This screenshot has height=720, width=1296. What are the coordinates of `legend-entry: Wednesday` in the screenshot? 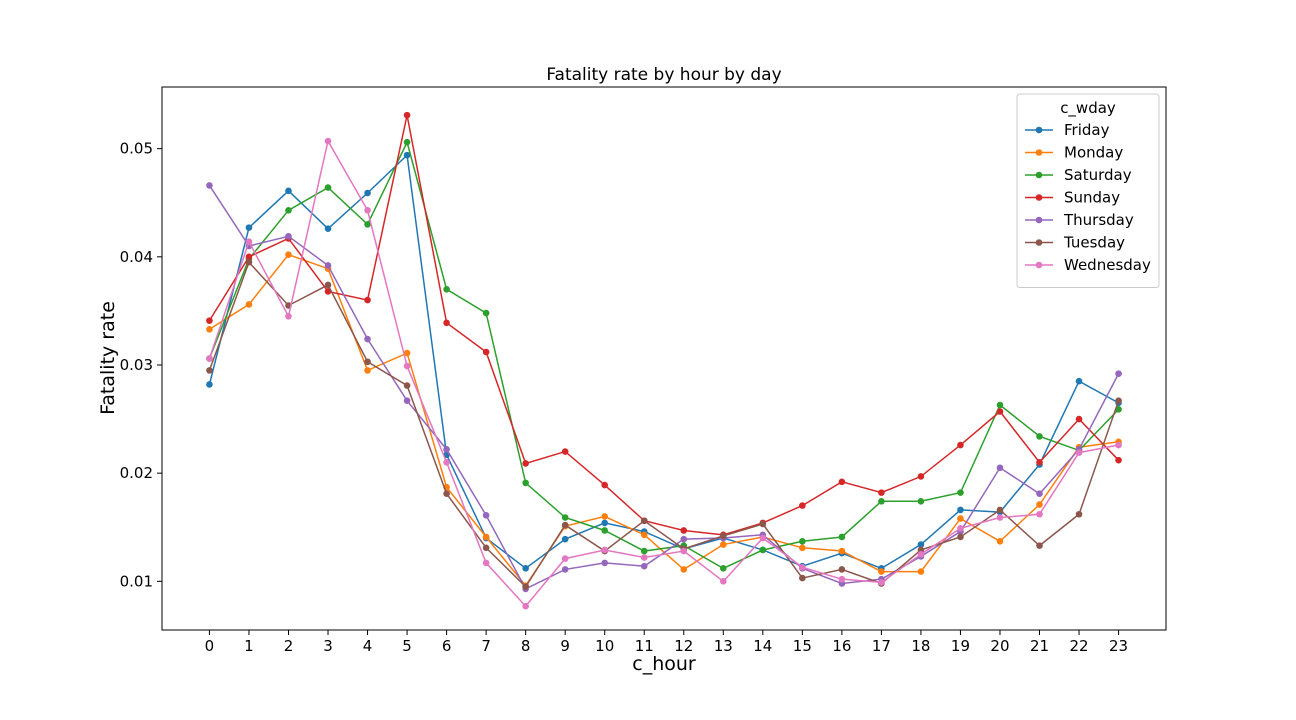 It's located at (1088, 265).